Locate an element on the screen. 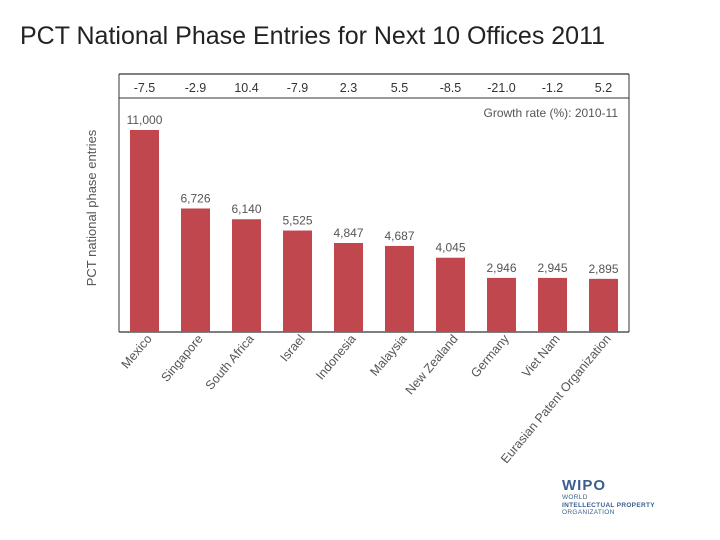 Image resolution: width=720 pixels, height=540 pixels. growth-rate-value: -8.5 is located at coordinates (451, 88).